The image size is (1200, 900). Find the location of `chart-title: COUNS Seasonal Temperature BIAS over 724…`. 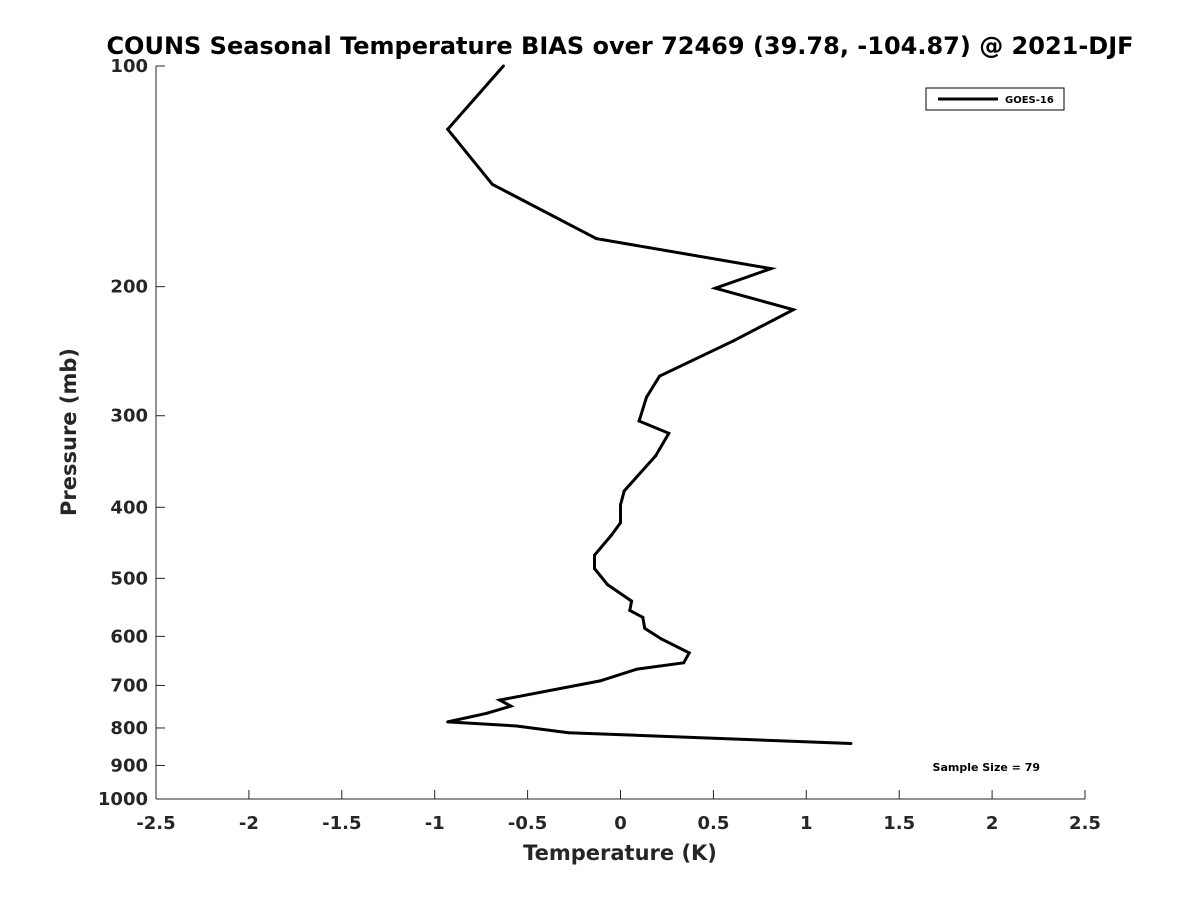

chart-title: COUNS Seasonal Temperature BIAS over 724… is located at coordinates (619, 46).